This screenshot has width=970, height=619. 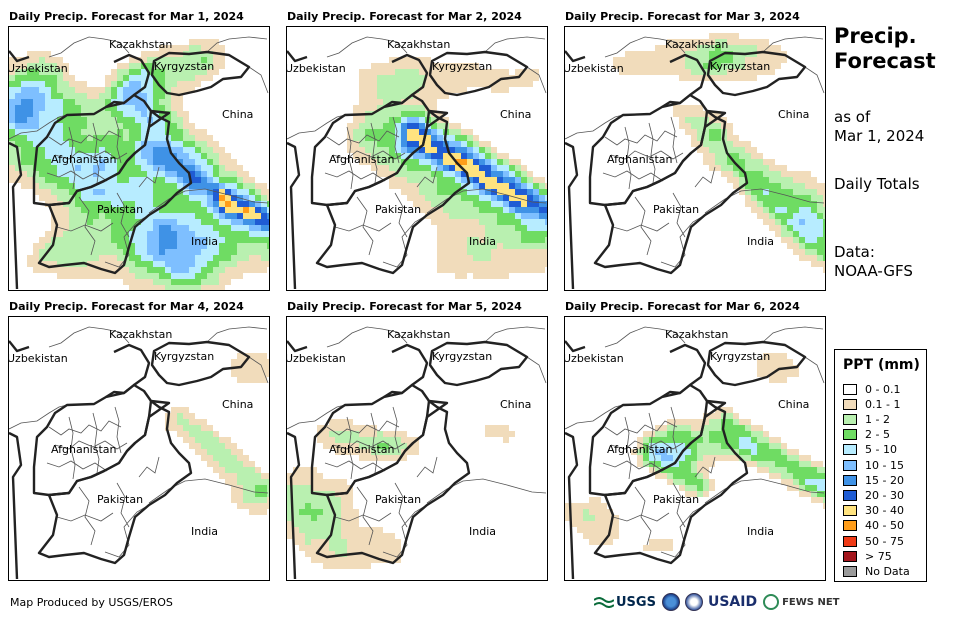 I want to click on data-source-label: Data:, so click(x=854, y=252).